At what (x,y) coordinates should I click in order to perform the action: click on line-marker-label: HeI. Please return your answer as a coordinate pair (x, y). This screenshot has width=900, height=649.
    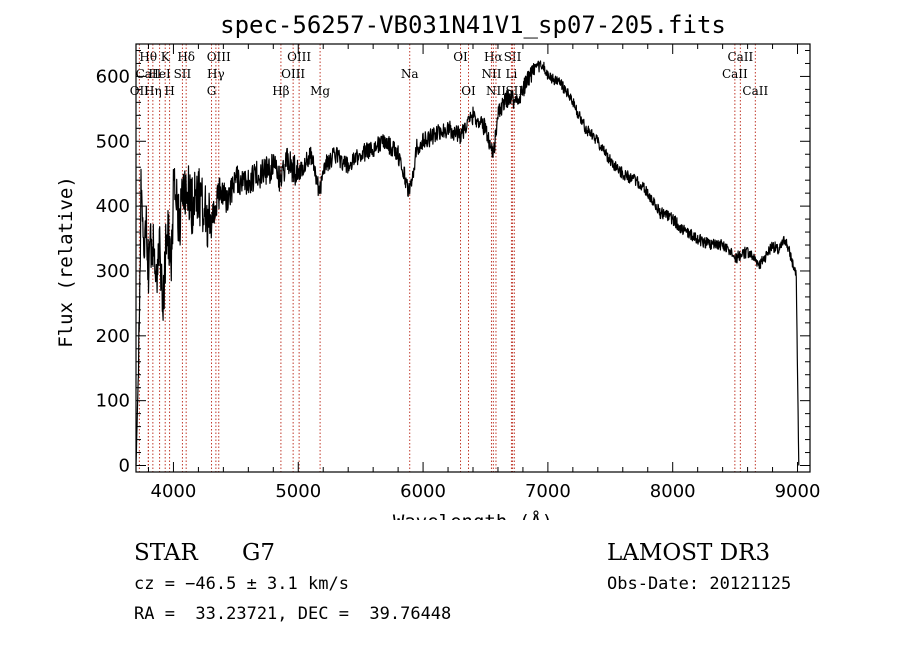
    Looking at the image, I should click on (159, 74).